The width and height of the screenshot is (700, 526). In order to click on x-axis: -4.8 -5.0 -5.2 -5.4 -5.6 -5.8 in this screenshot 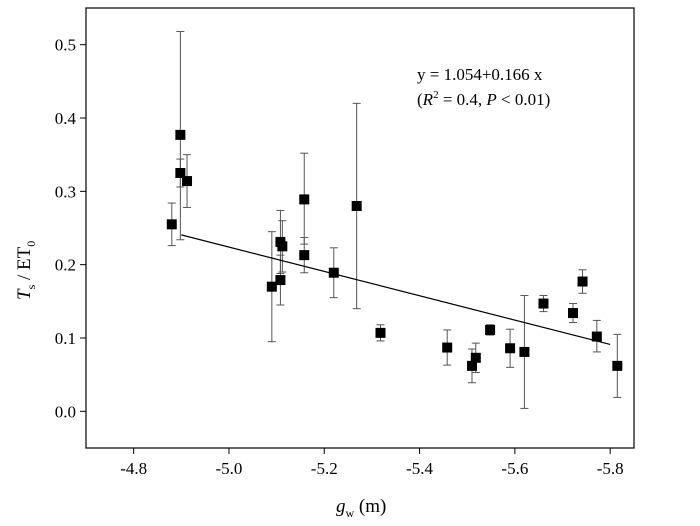, I will do `click(372, 463)`.